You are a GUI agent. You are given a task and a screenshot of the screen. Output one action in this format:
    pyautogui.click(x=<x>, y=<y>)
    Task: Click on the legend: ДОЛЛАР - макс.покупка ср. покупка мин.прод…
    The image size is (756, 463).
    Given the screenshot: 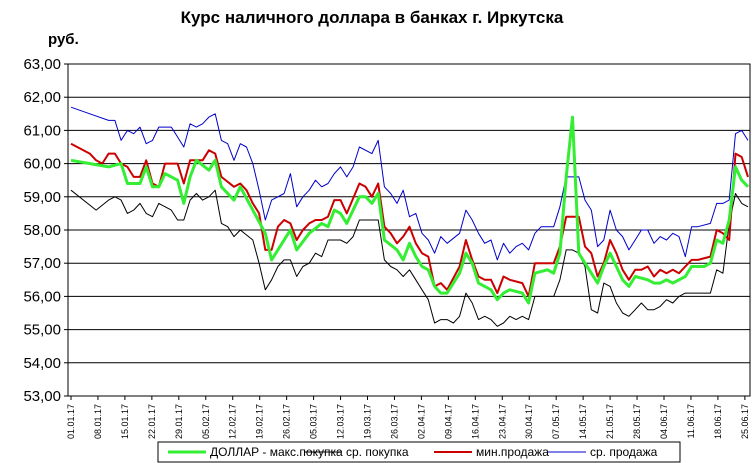 What is the action you would take?
    pyautogui.click(x=419, y=452)
    